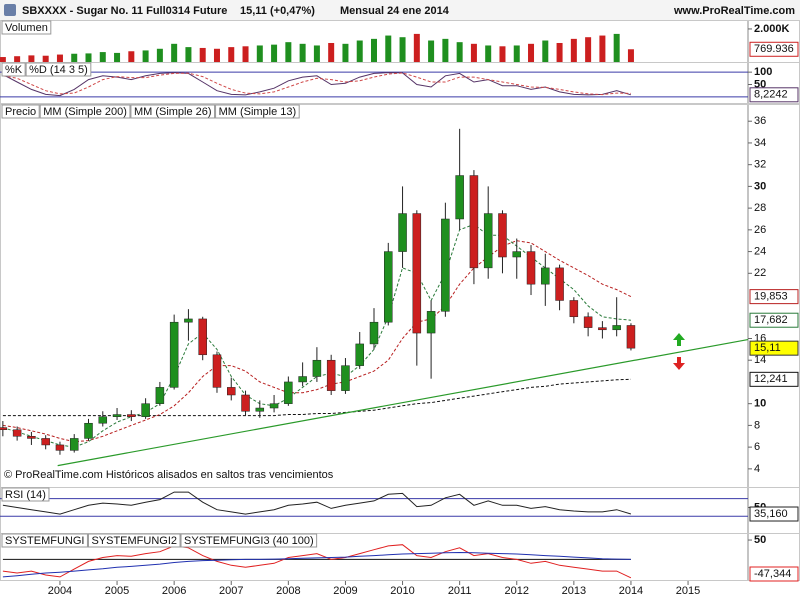  What do you see at coordinates (760, 143) in the screenshot?
I see `y-tick-label: 34` at bounding box center [760, 143].